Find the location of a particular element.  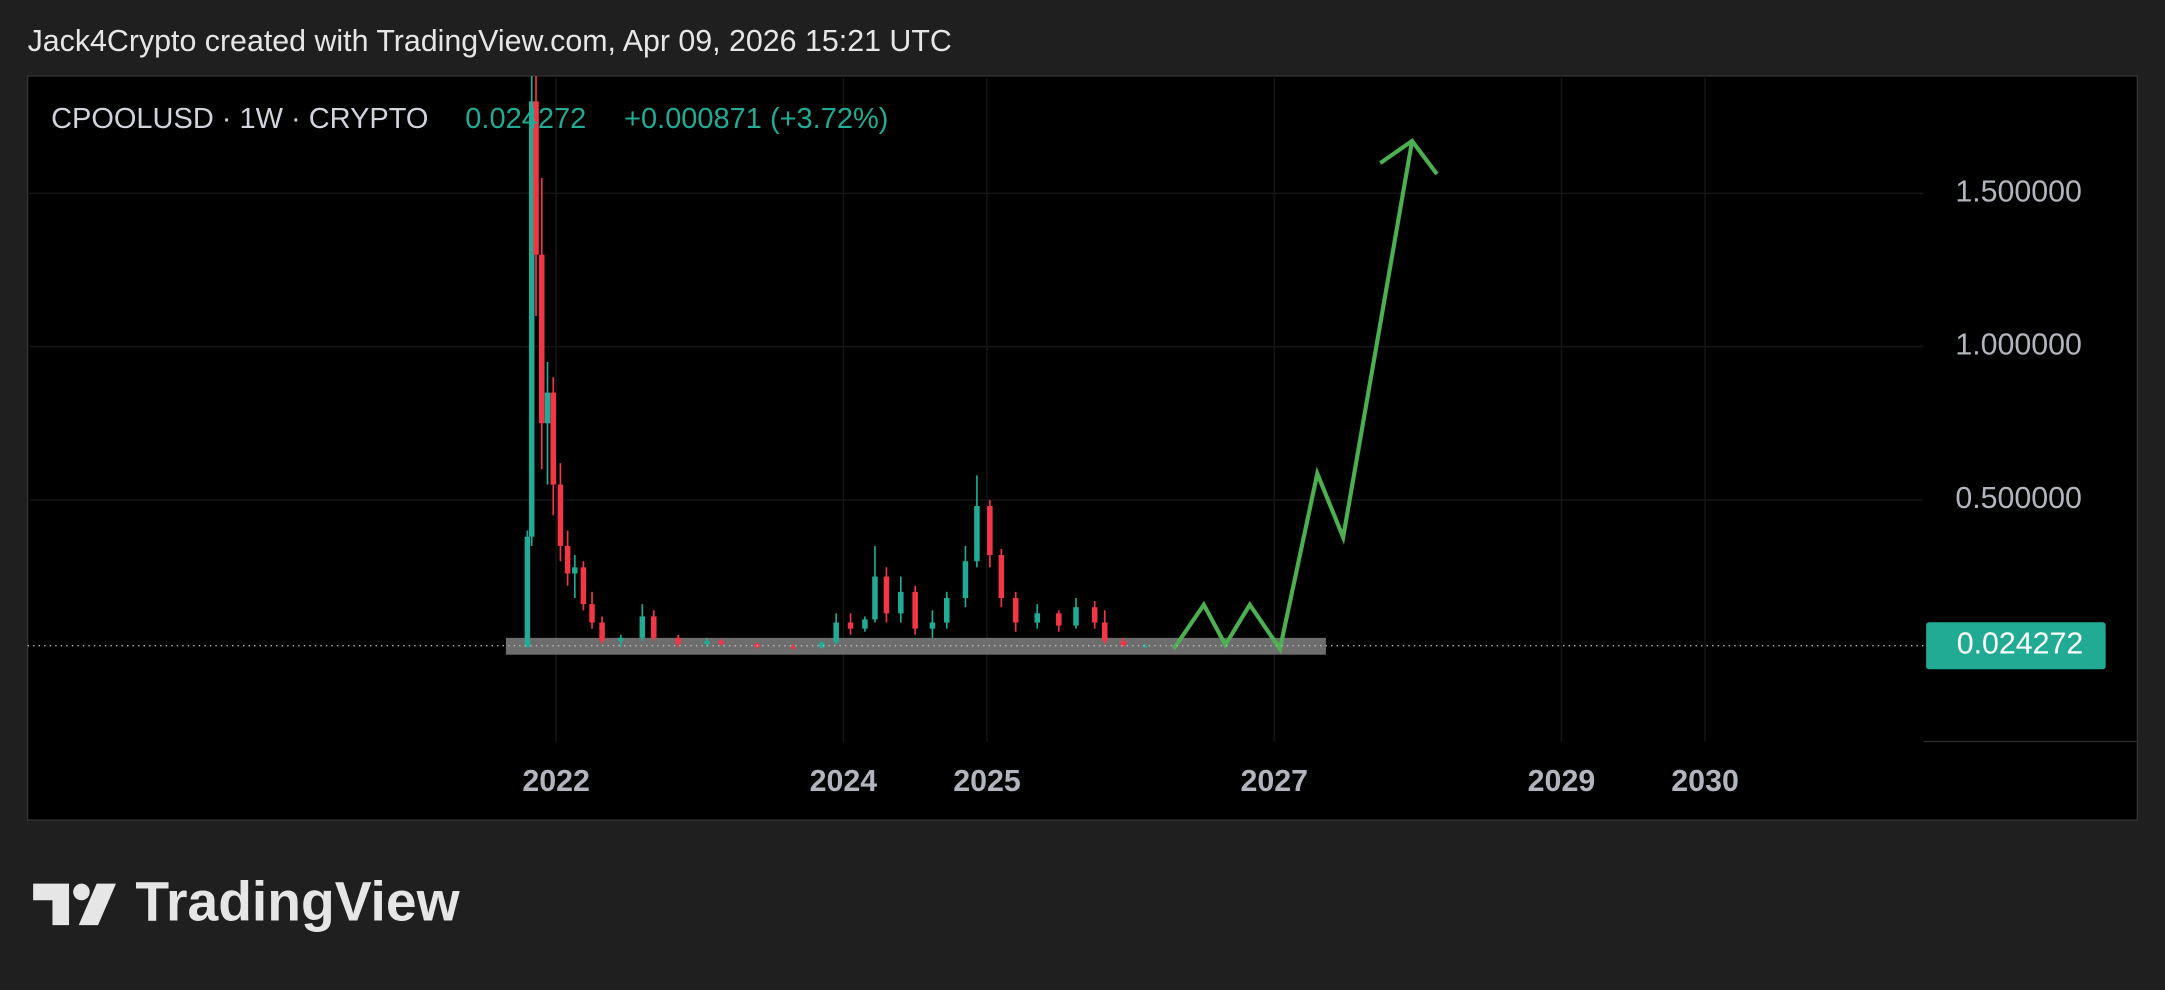

last-price-tag is located at coordinates (2016, 646).